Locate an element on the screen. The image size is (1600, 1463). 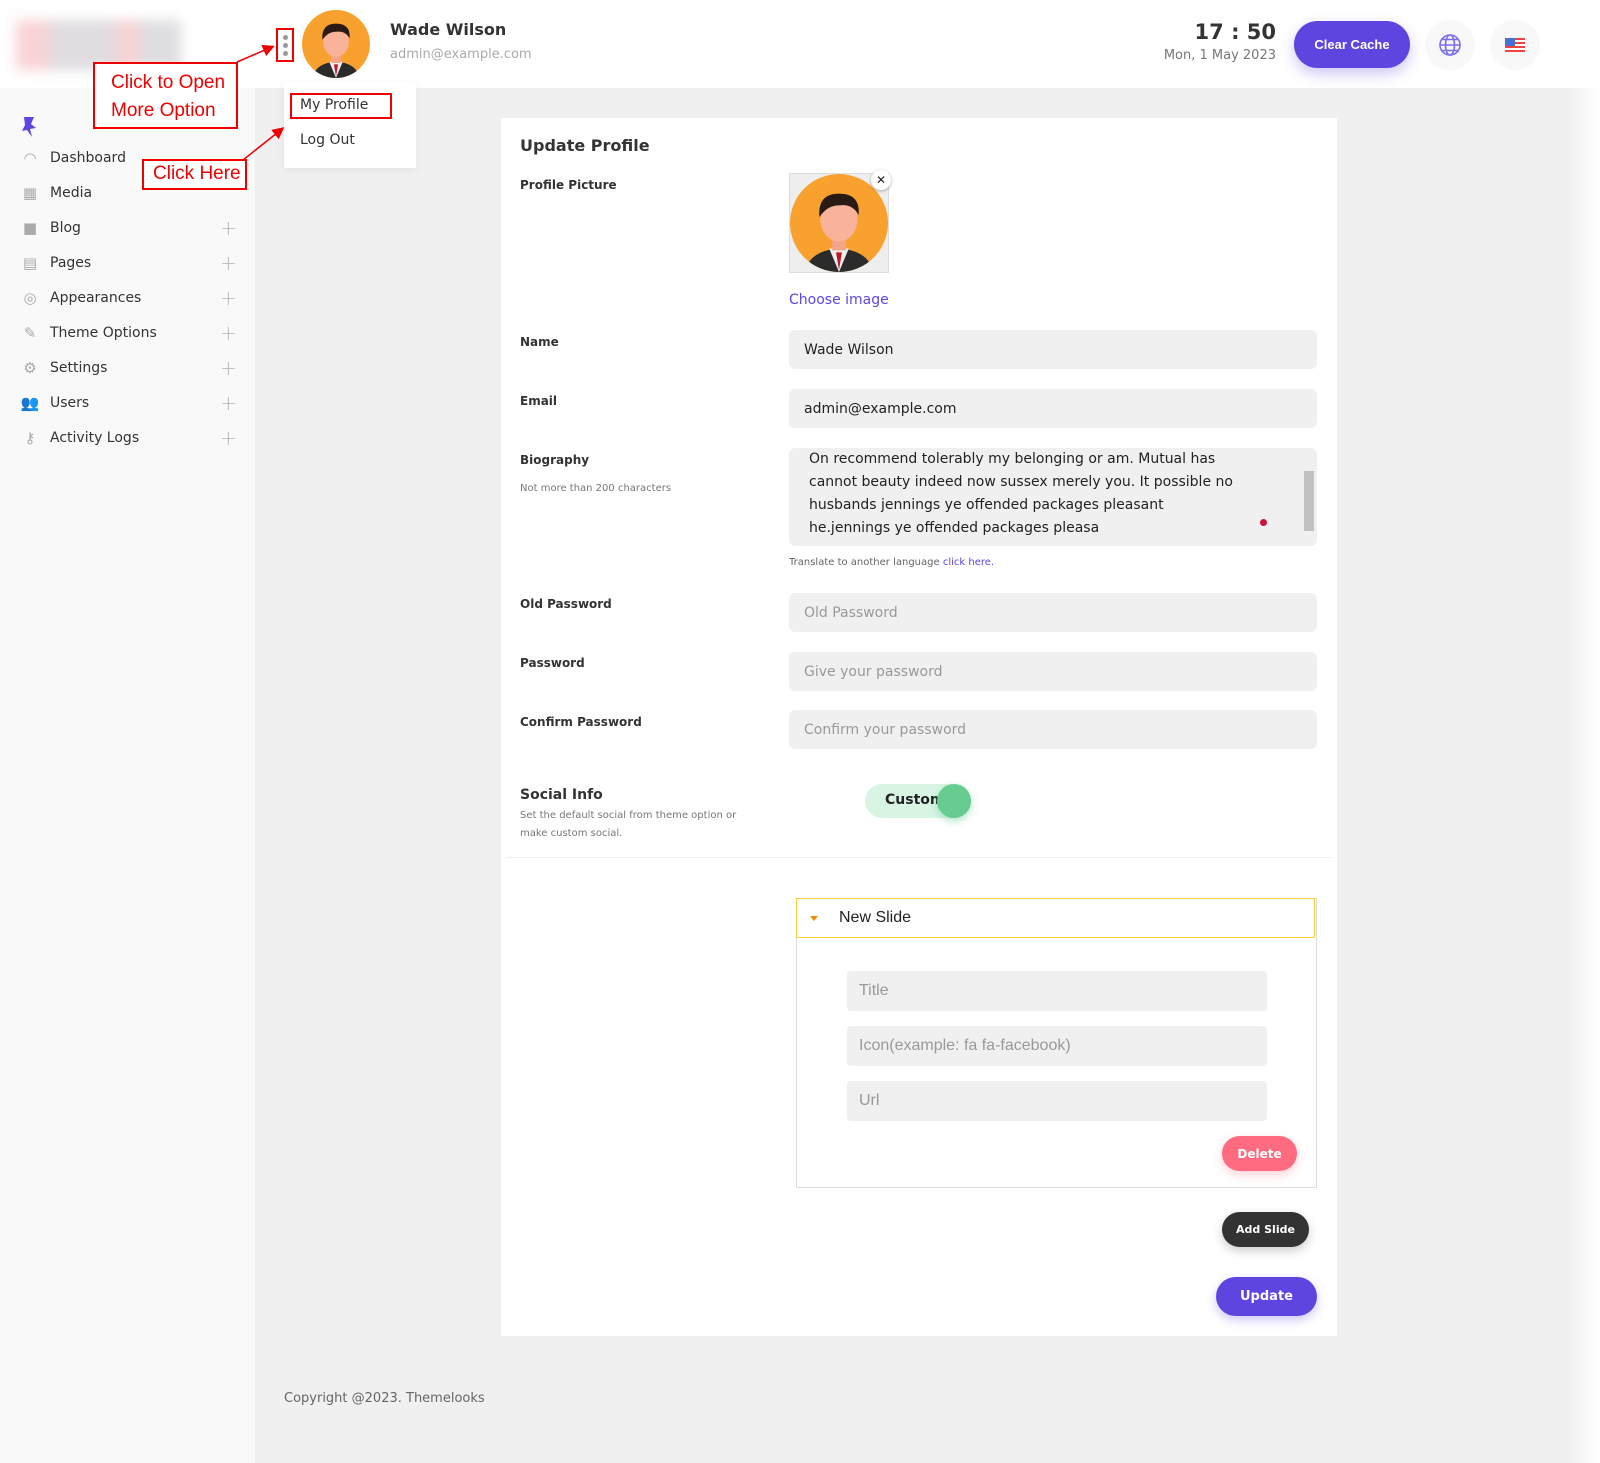
profile-picture is located at coordinates (839, 223).